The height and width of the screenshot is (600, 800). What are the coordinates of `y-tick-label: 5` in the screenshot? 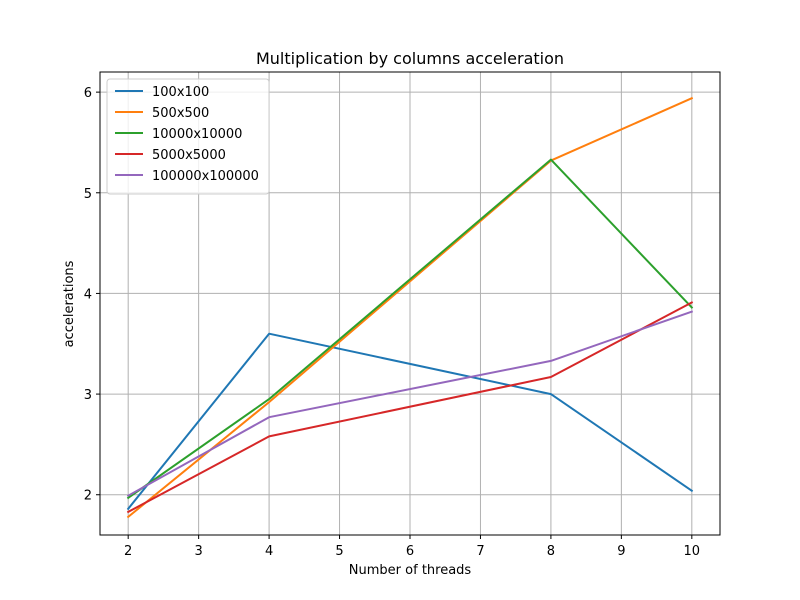 It's located at (88, 194).